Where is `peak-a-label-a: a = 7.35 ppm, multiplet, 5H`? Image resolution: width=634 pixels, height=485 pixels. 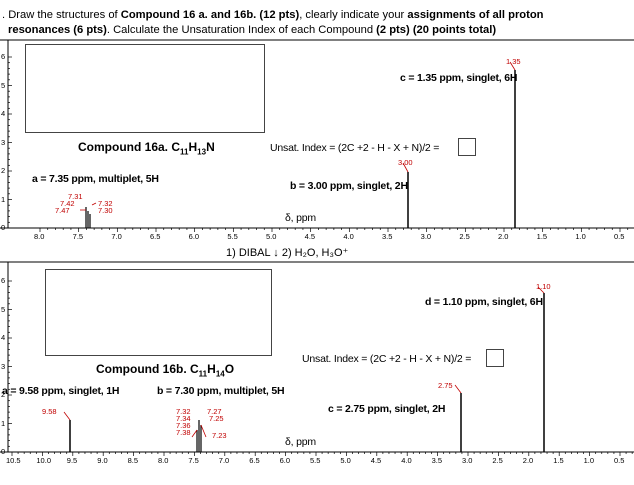
peak-a-label-a: a = 7.35 ppm, multiplet, 5H is located at coordinates (95, 179).